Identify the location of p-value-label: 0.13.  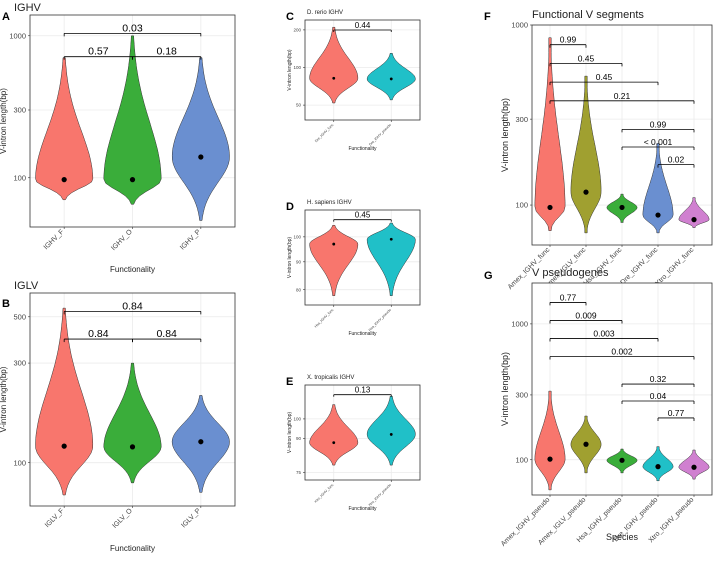
(363, 390).